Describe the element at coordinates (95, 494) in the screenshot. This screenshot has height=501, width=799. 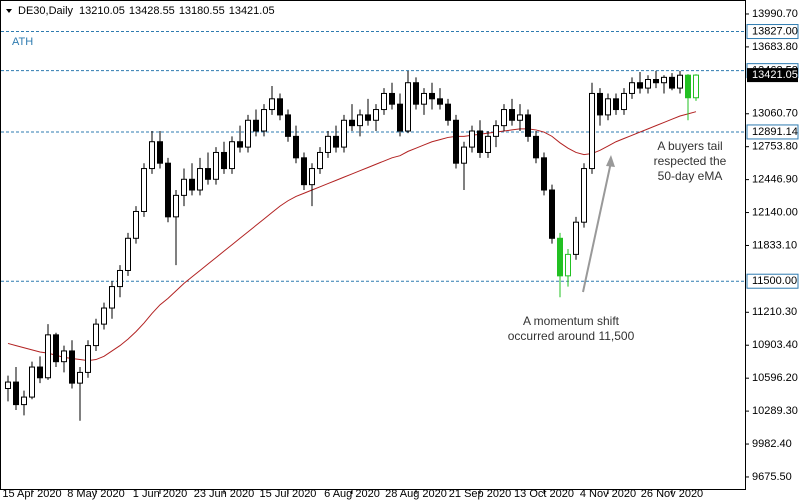
I see `x-tick-label: 8 May 2020` at that location.